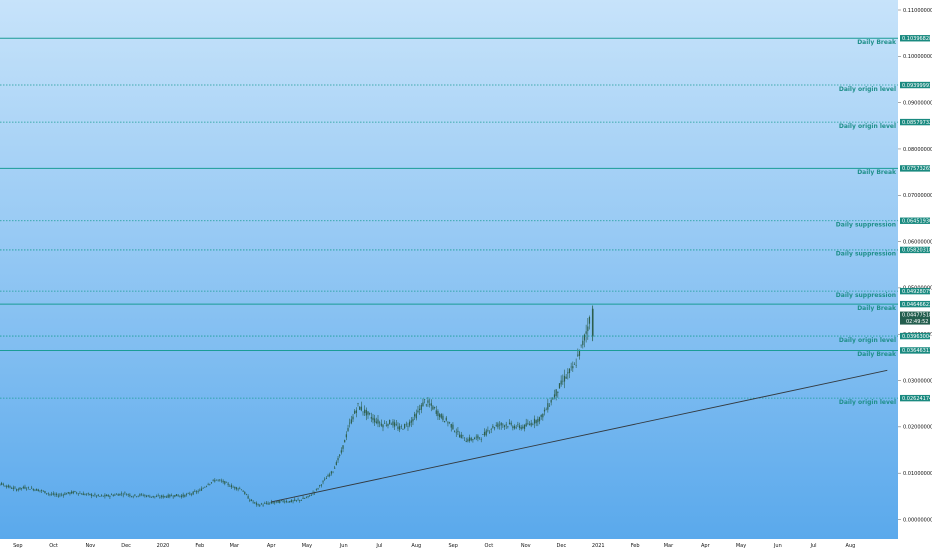 Image resolution: width=932 pixels, height=550 pixels. Describe the element at coordinates (343, 546) in the screenshot. I see `time-tick-label: Jun` at that location.